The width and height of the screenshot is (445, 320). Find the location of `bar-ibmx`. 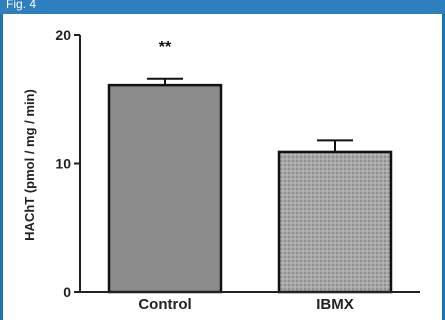

bar-ibmx is located at coordinates (335, 222).